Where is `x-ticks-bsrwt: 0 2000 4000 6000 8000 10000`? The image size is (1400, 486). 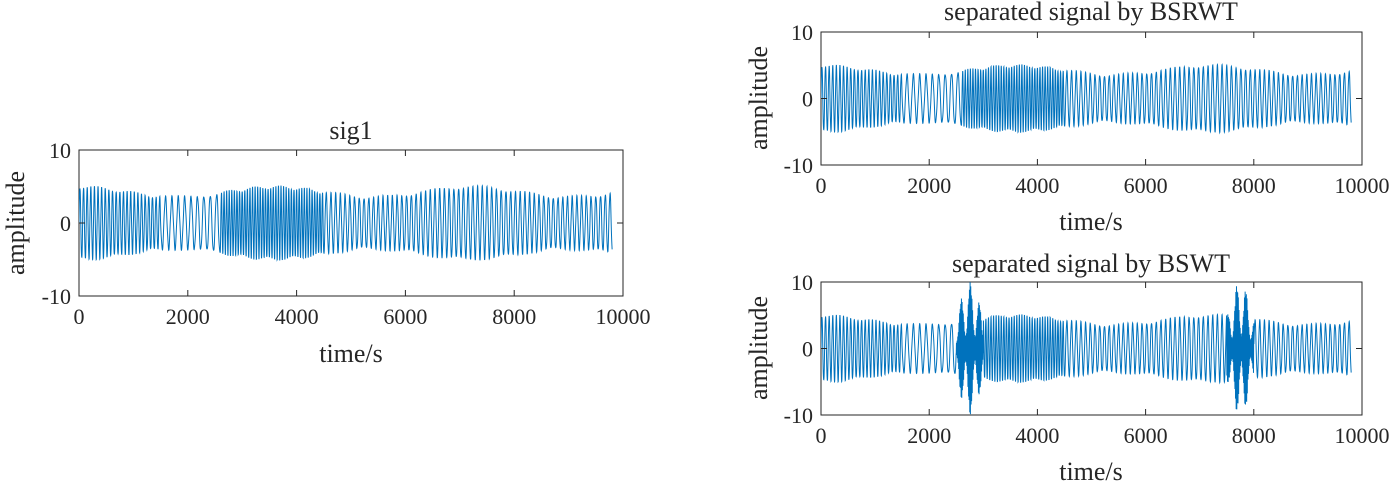 x-ticks-bsrwt: 0 2000 4000 6000 8000 10000 is located at coordinates (1103, 115).